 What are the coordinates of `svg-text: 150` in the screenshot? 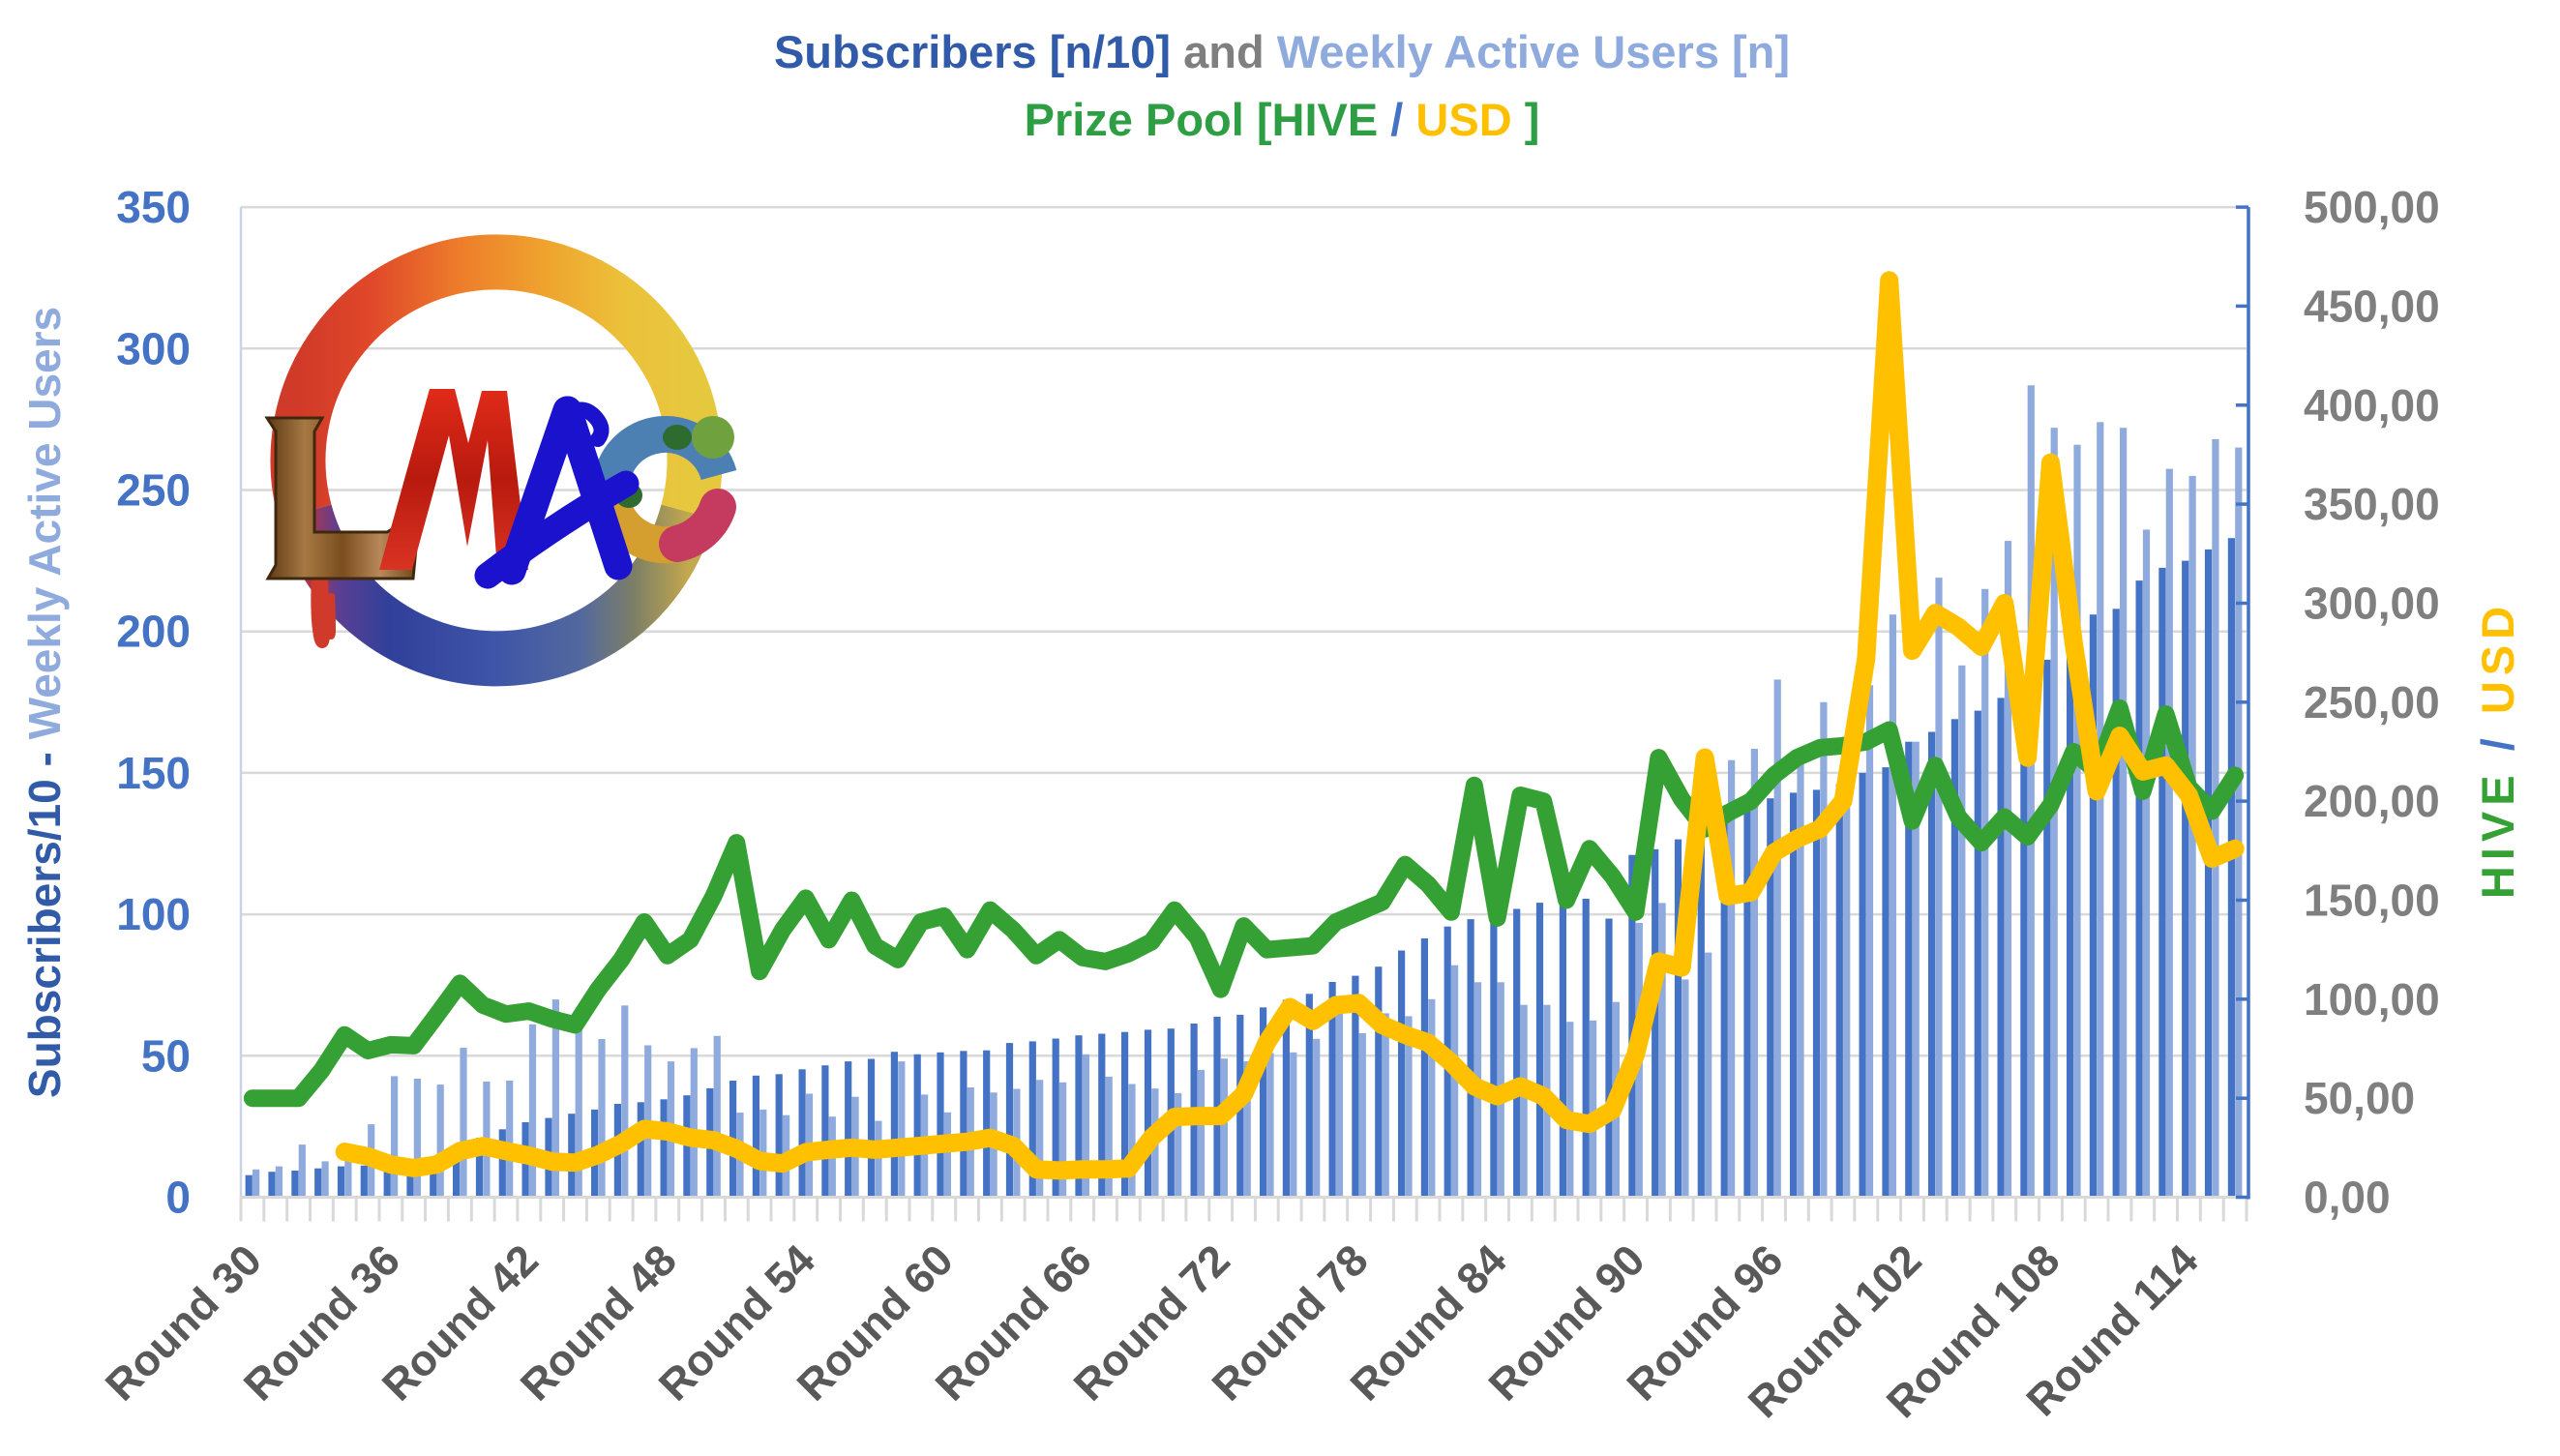 It's located at (154, 773).